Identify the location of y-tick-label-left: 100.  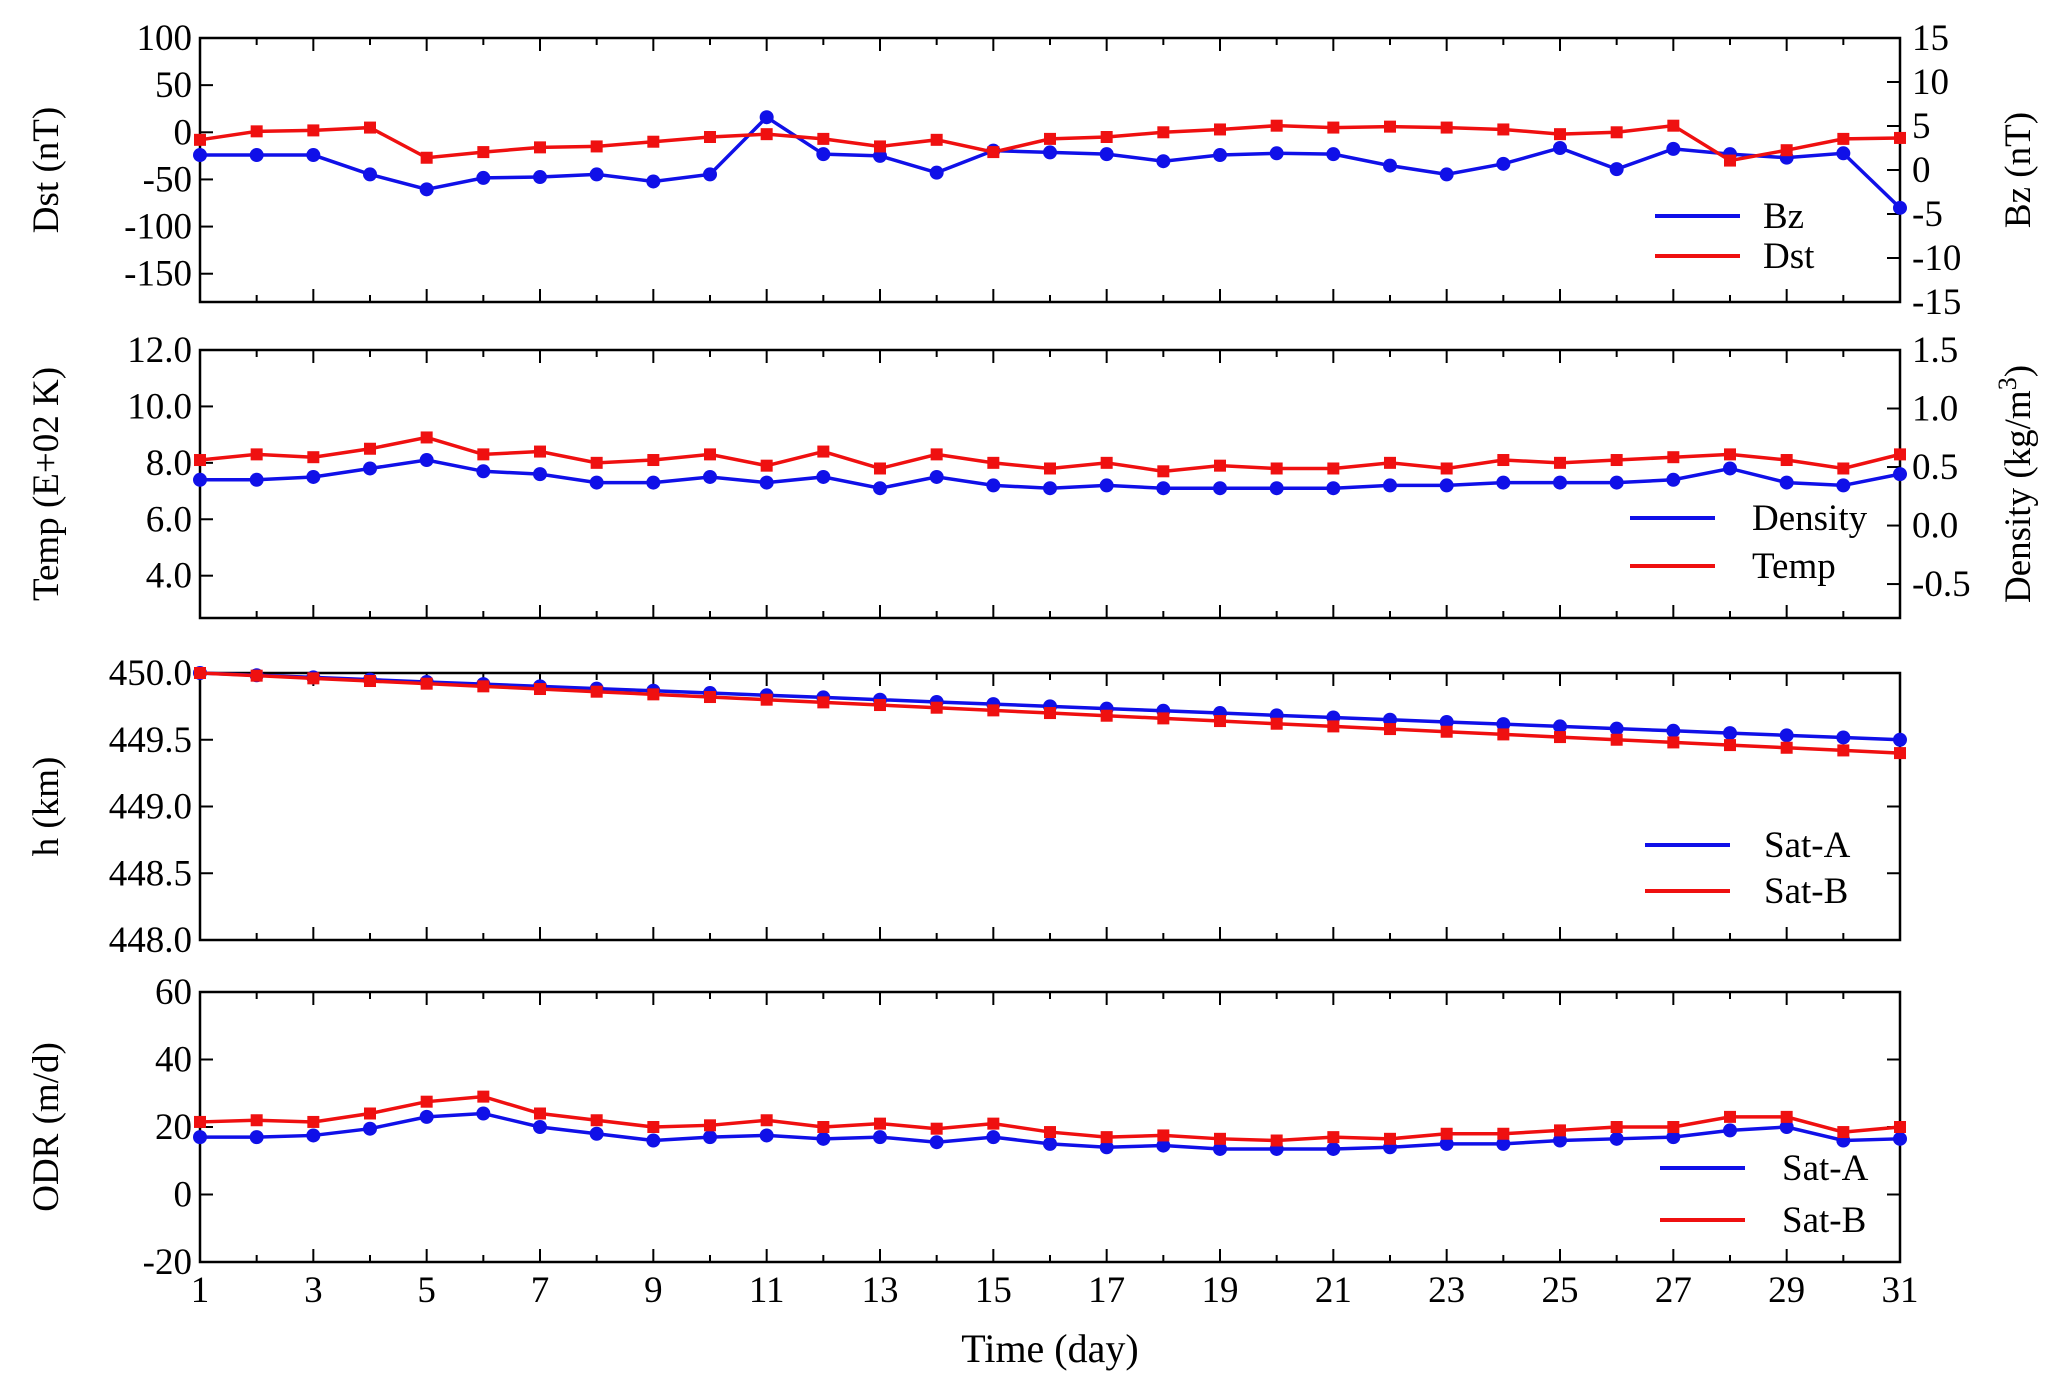
(165, 38).